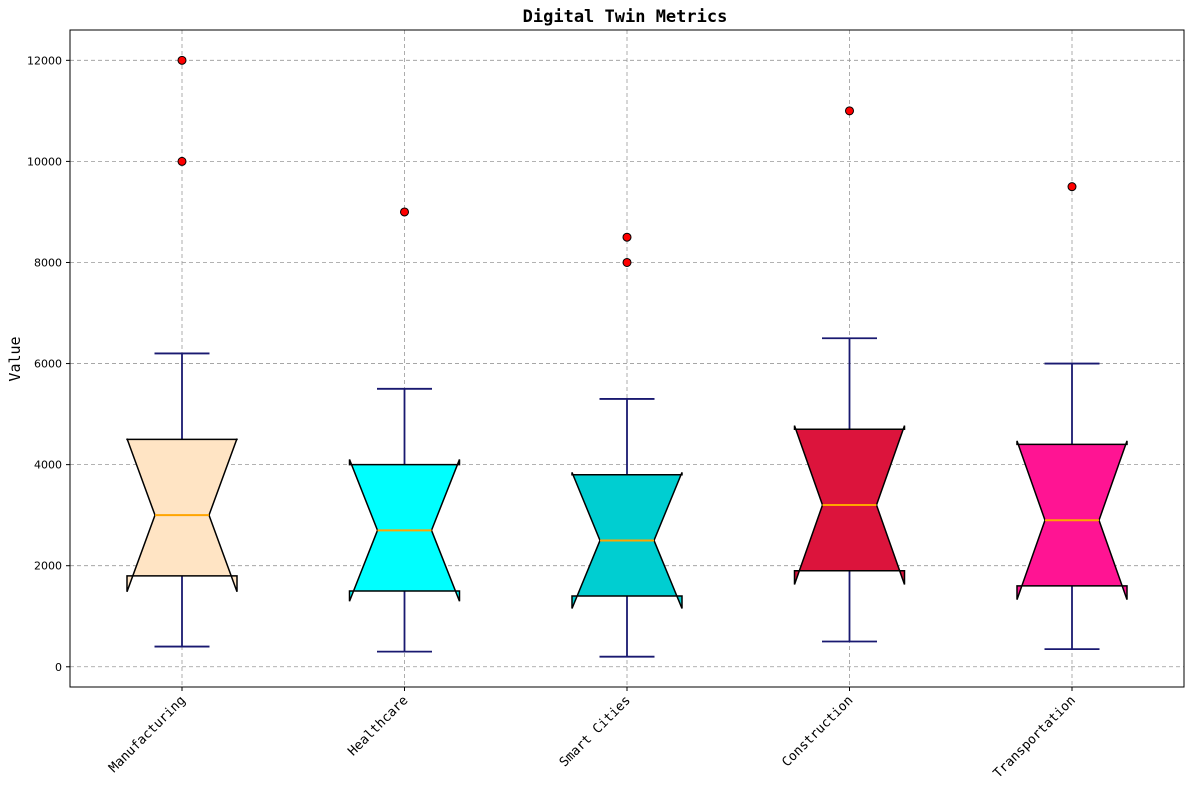 The image size is (1191, 791). Describe the element at coordinates (44, 161) in the screenshot. I see `y-tick-label: 10000` at that location.